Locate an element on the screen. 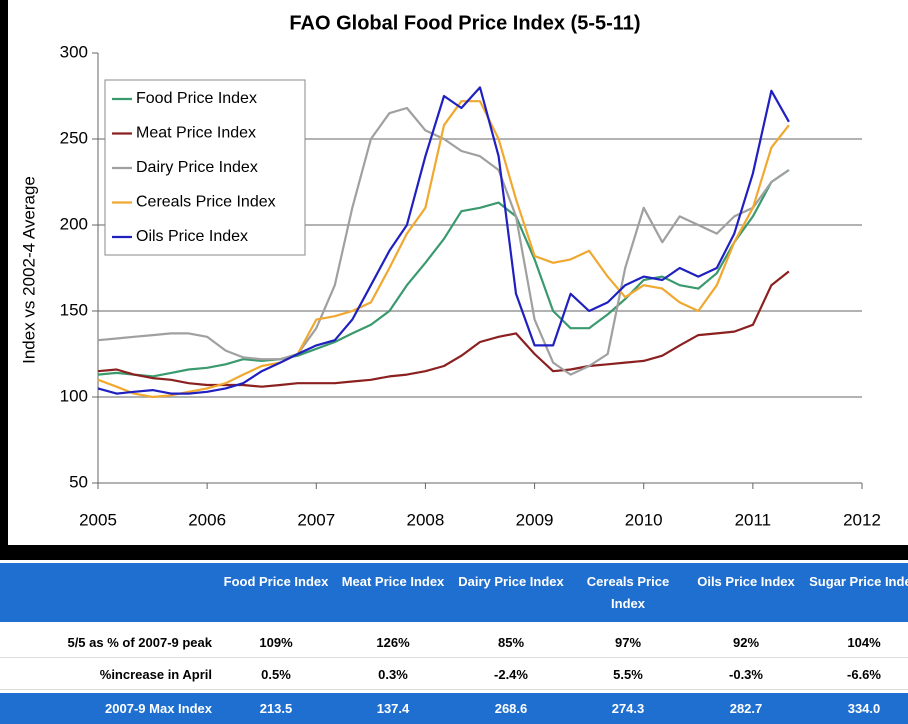 Image resolution: width=908 pixels, height=724 pixels. table-cell: 85% is located at coordinates (511, 642).